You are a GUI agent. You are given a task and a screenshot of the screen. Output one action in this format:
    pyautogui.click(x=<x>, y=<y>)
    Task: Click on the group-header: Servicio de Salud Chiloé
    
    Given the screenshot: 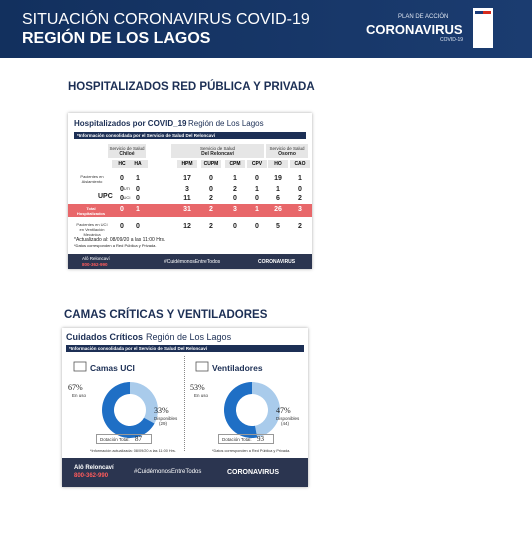 What is the action you would take?
    pyautogui.click(x=127, y=151)
    